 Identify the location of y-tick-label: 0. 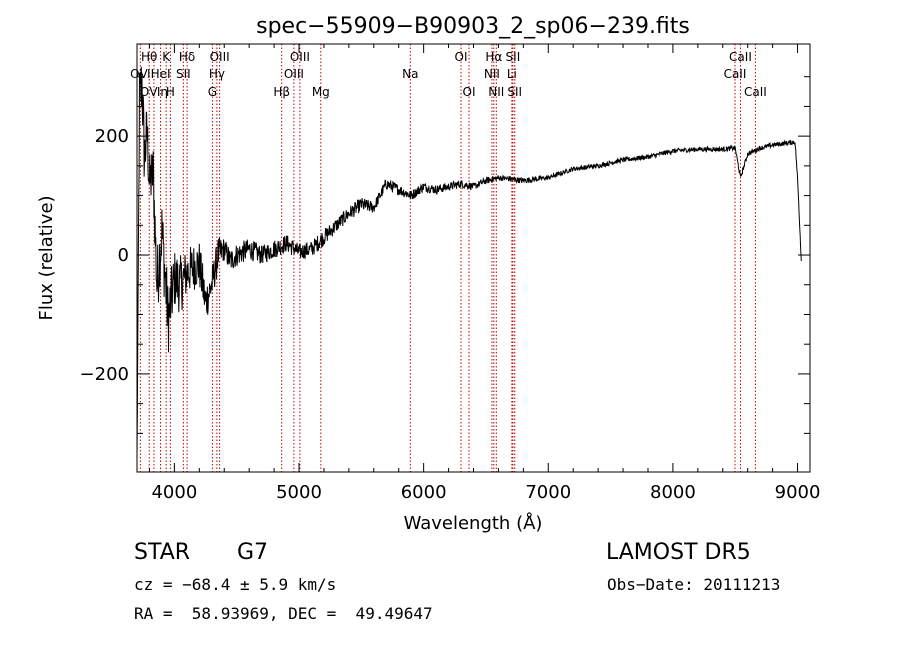
(123, 255).